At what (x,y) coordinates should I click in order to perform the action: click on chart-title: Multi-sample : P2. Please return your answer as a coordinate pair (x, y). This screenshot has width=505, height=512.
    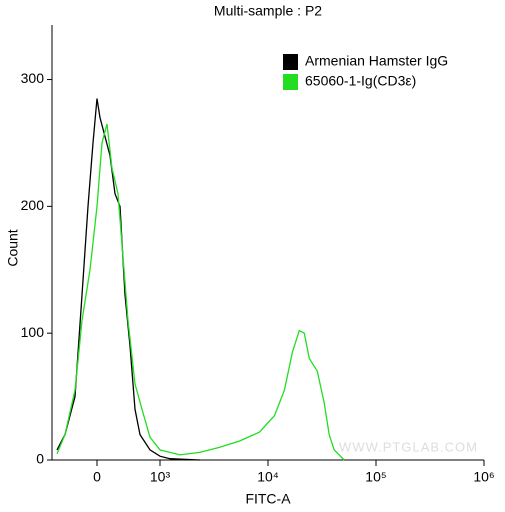
    Looking at the image, I should click on (268, 11).